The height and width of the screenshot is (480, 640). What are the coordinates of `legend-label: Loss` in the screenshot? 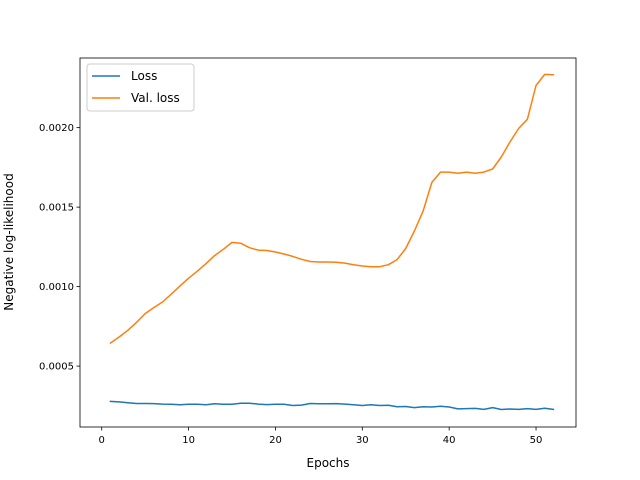 It's located at (144, 76).